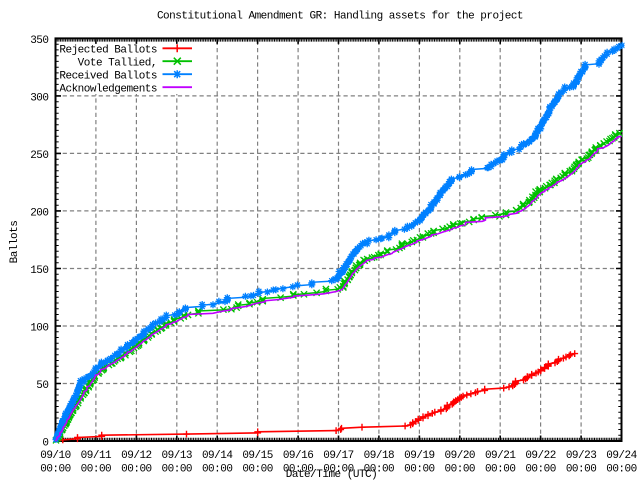 This screenshot has height=485, width=640. I want to click on svg-text: 09/15, so click(257, 456).